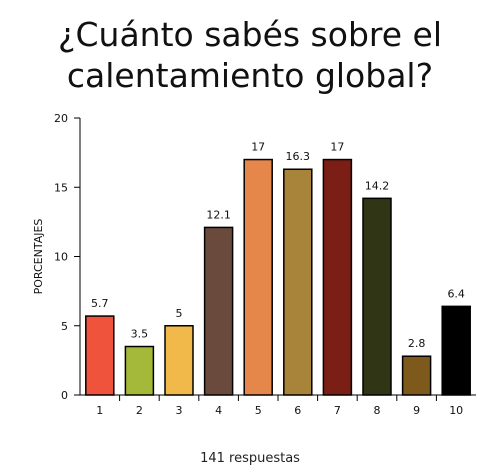  What do you see at coordinates (61, 257) in the screenshot?
I see `y-tick-label: 10` at bounding box center [61, 257].